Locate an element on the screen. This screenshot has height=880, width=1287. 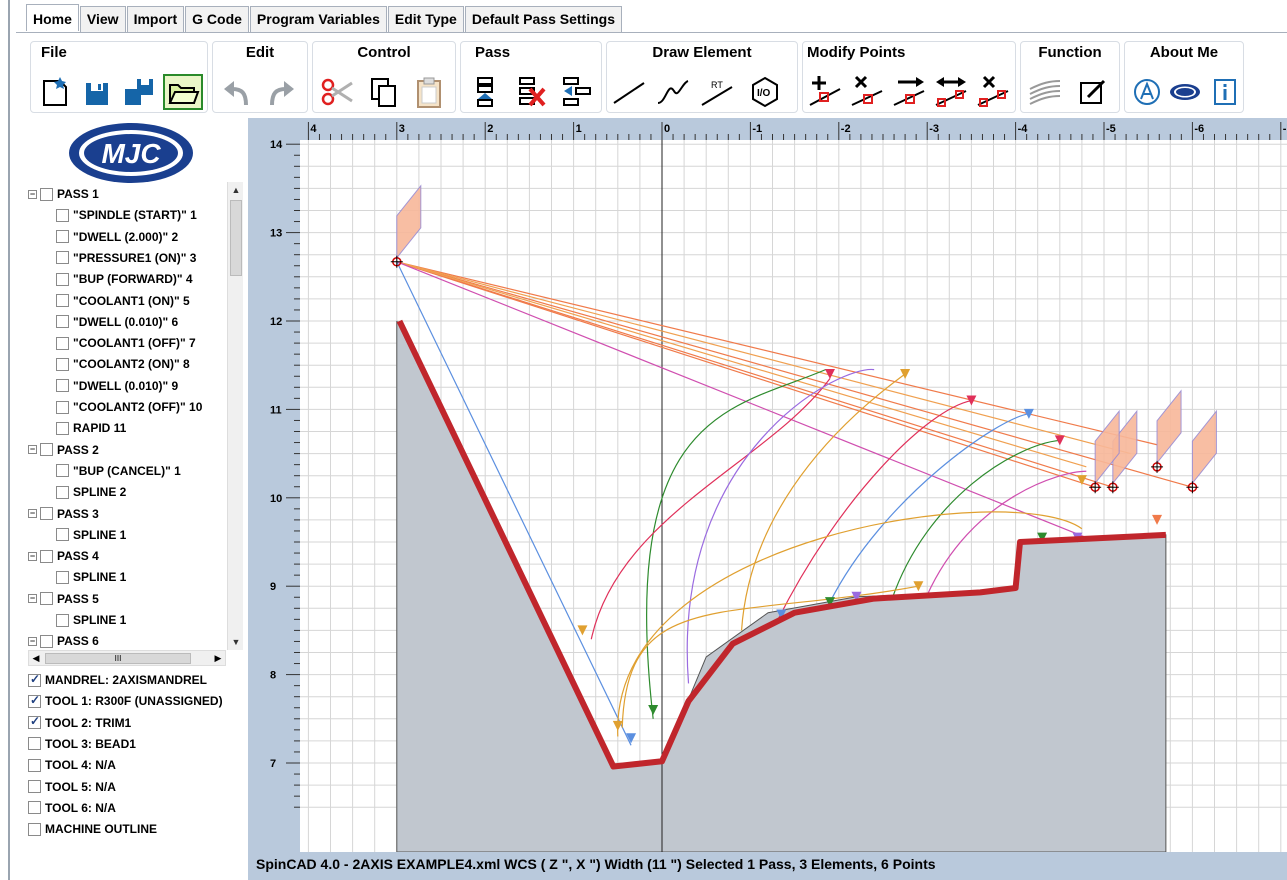
tree-child-item: "BUP (CANCEL)" 1 is located at coordinates (118, 471).